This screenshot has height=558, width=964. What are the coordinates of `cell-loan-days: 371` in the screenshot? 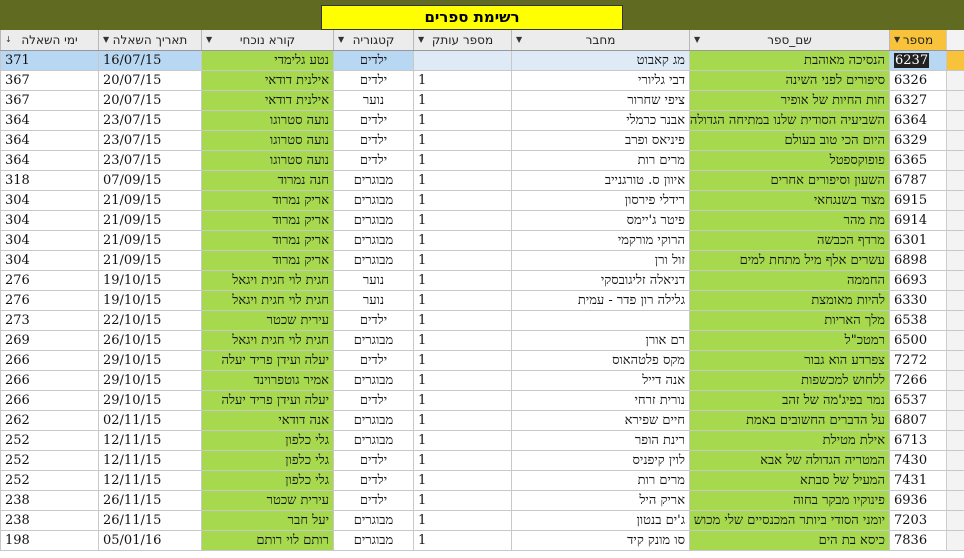 It's located at (49, 61).